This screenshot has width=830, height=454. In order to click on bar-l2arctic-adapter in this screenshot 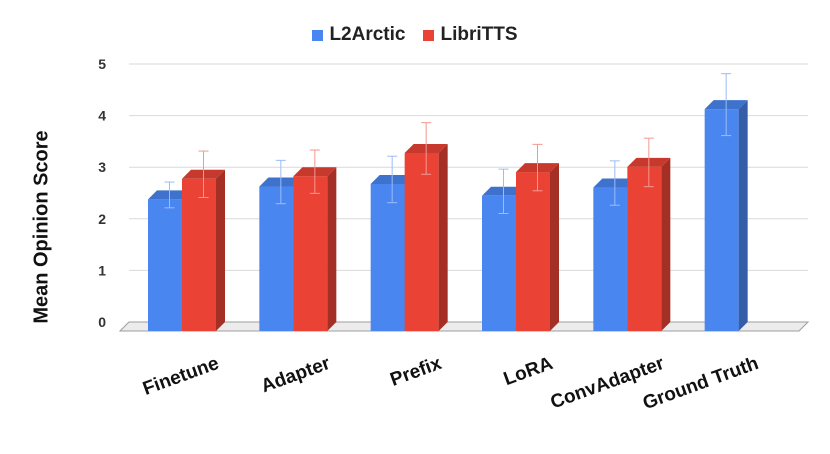, I will do `click(276, 258)`.